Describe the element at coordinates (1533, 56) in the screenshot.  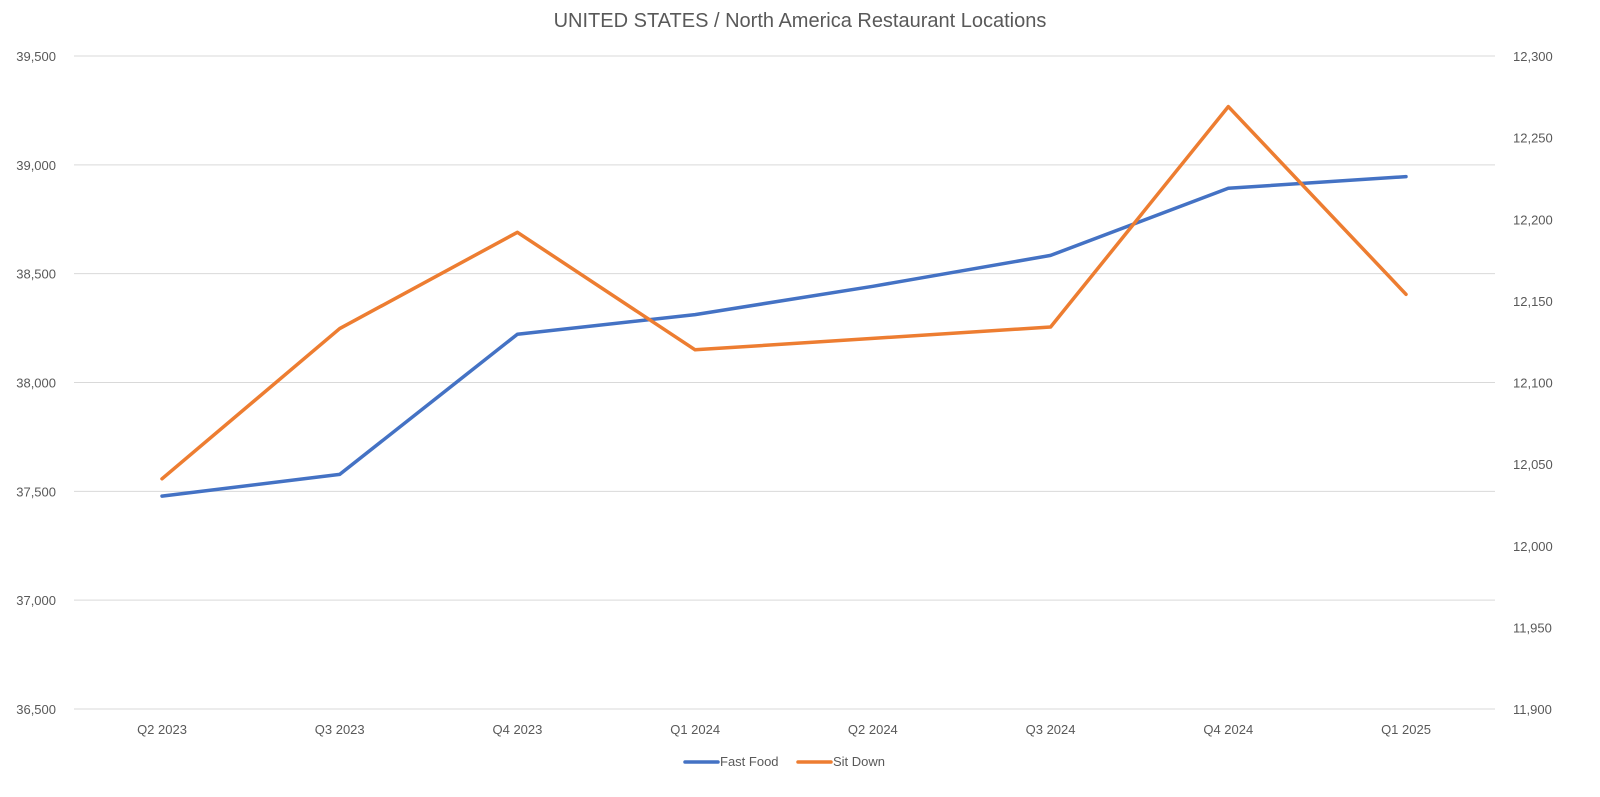
I see `right-tick-label: 12,300` at that location.